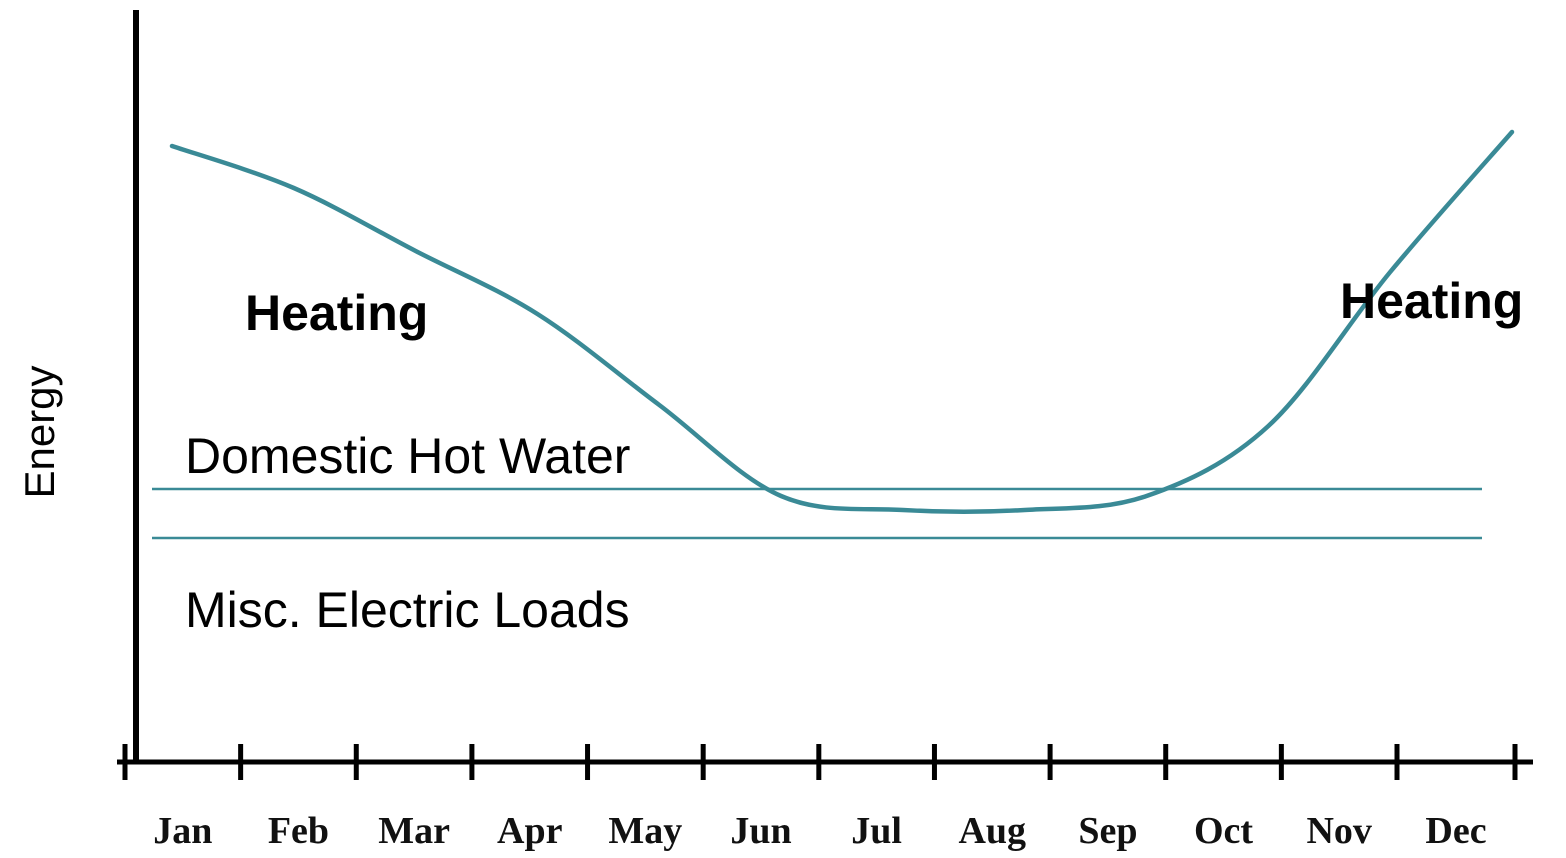 The width and height of the screenshot is (1566, 858). I want to click on x-tick-label-dec: Dec, so click(1455, 831).